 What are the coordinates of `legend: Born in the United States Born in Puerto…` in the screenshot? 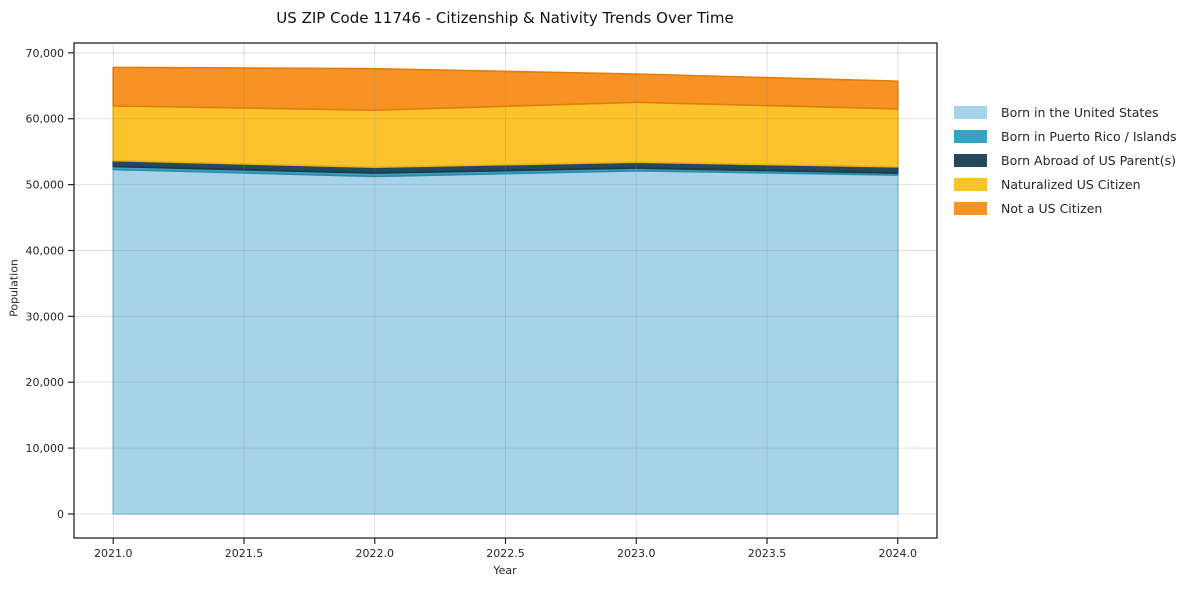 It's located at (1065, 160).